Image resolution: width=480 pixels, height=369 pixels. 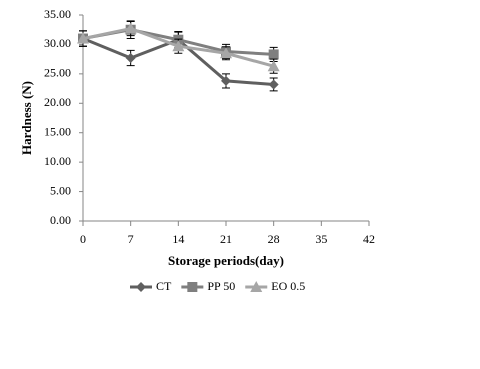 I want to click on x-tick-label: 7, so click(x=131, y=239).